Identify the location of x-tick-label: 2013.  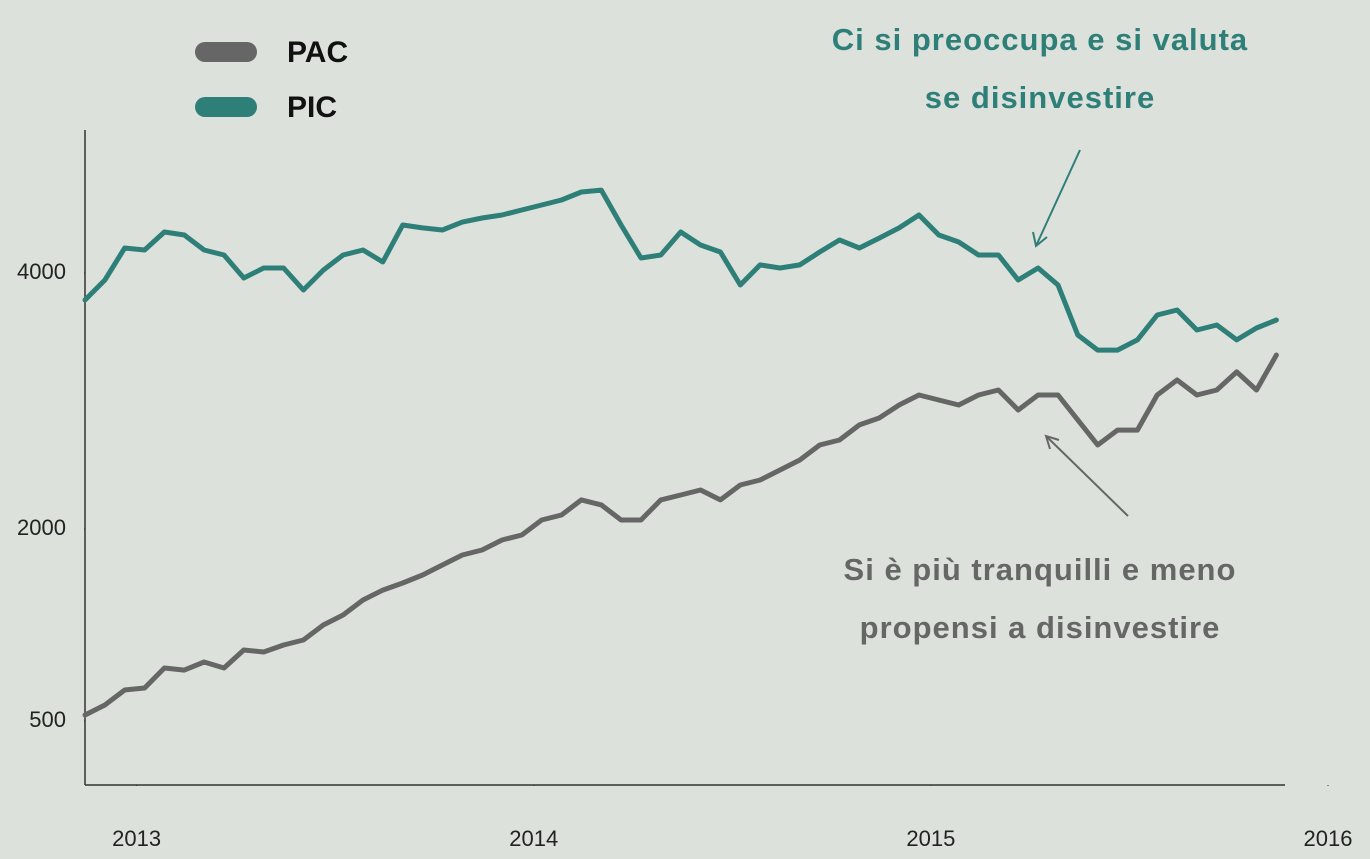
(136, 838).